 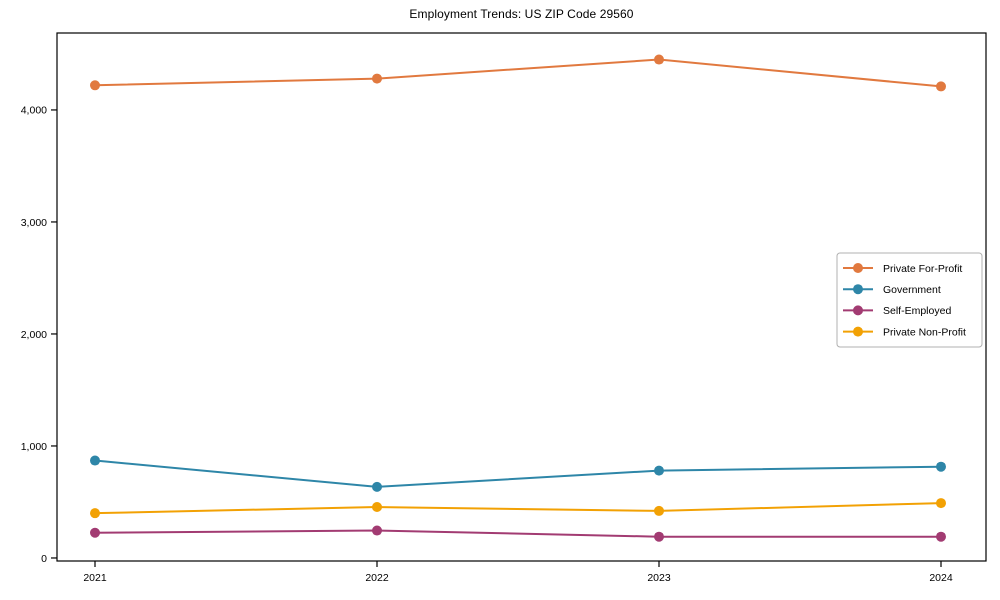 I want to click on legend-entry-label: Private For-Profit, so click(x=922, y=269).